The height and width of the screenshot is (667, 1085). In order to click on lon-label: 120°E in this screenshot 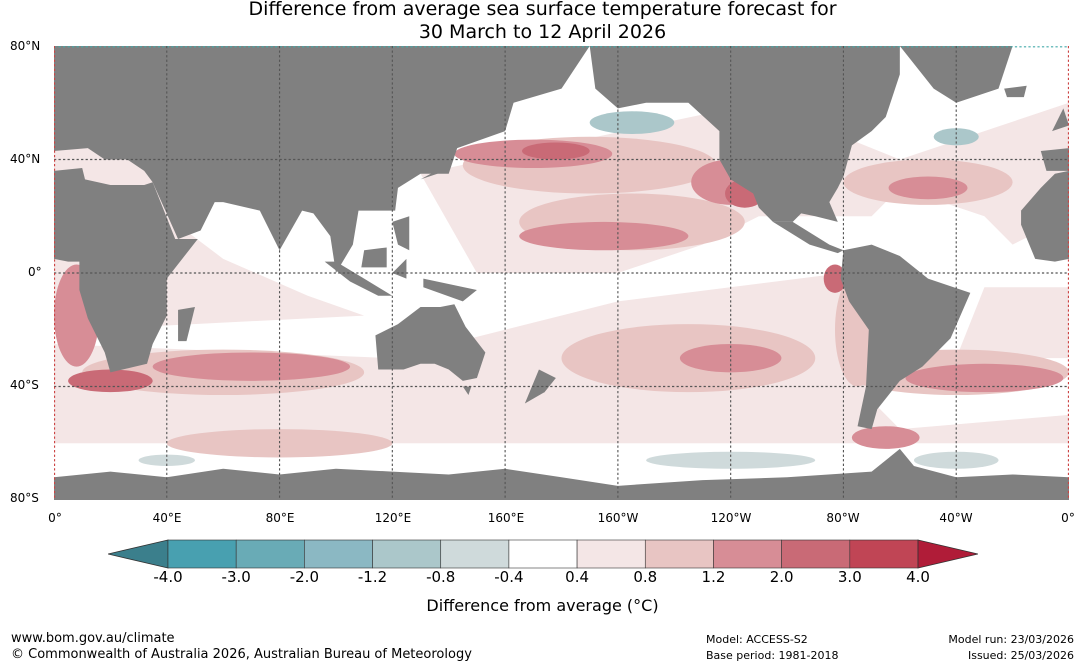, I will do `click(393, 518)`.